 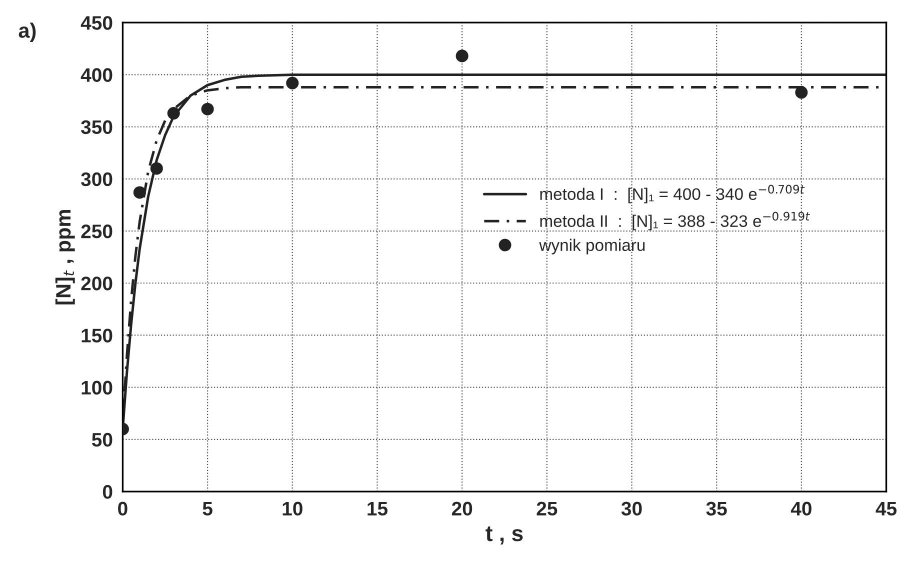 I want to click on x-tick-label: 0, so click(x=123, y=509).